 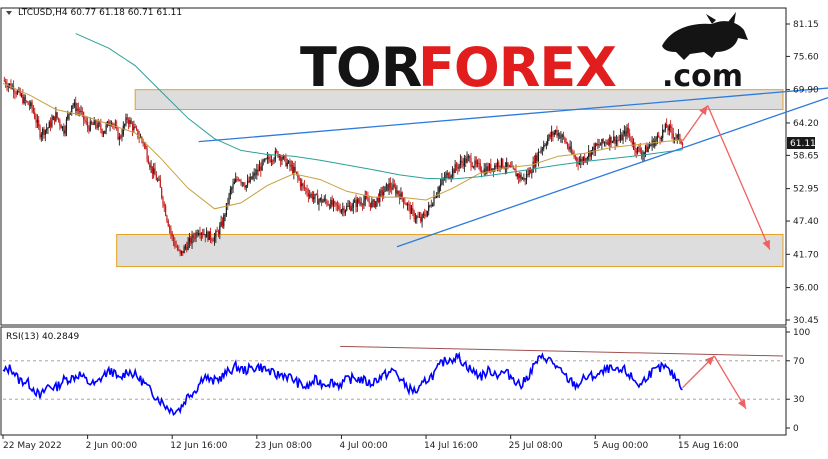 What do you see at coordinates (739, 177) in the screenshot?
I see `price-forecast-arrow-2-shaft` at bounding box center [739, 177].